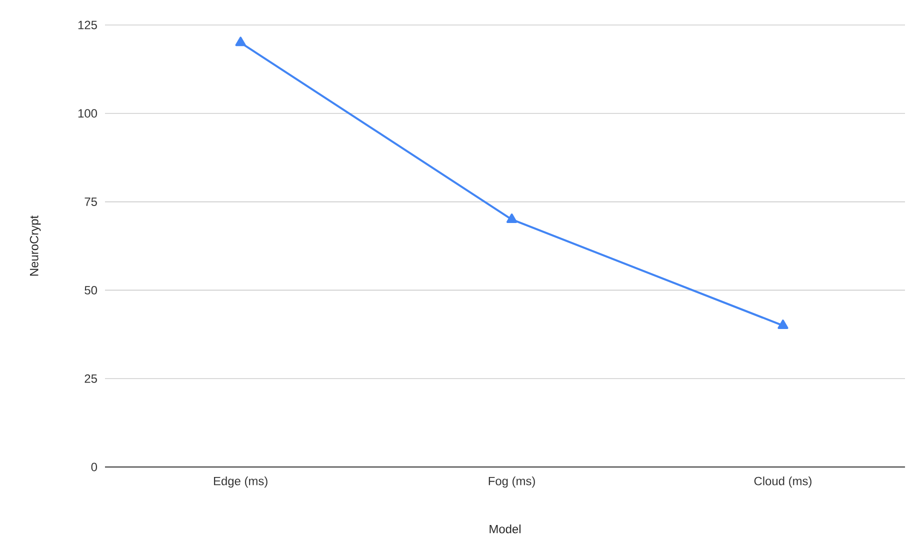 The width and height of the screenshot is (909, 549). What do you see at coordinates (241, 482) in the screenshot?
I see `x-tick-label: Edge (ms)` at bounding box center [241, 482].